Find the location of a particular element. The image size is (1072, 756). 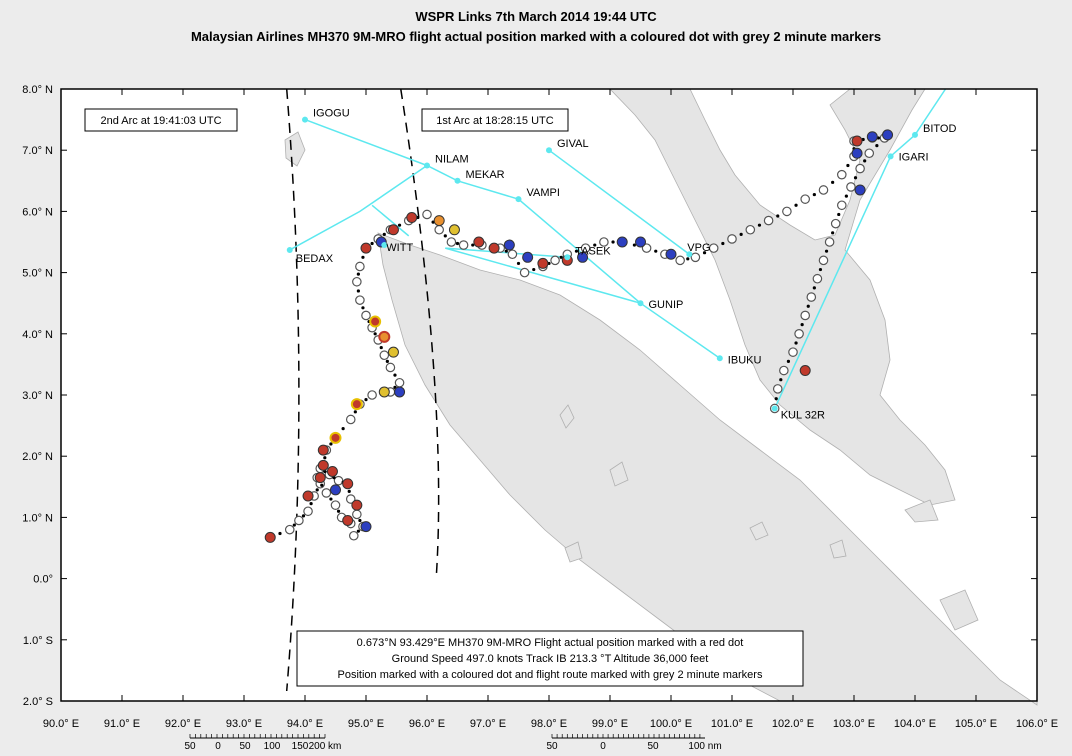

island-riau is located at coordinates (759, 531).